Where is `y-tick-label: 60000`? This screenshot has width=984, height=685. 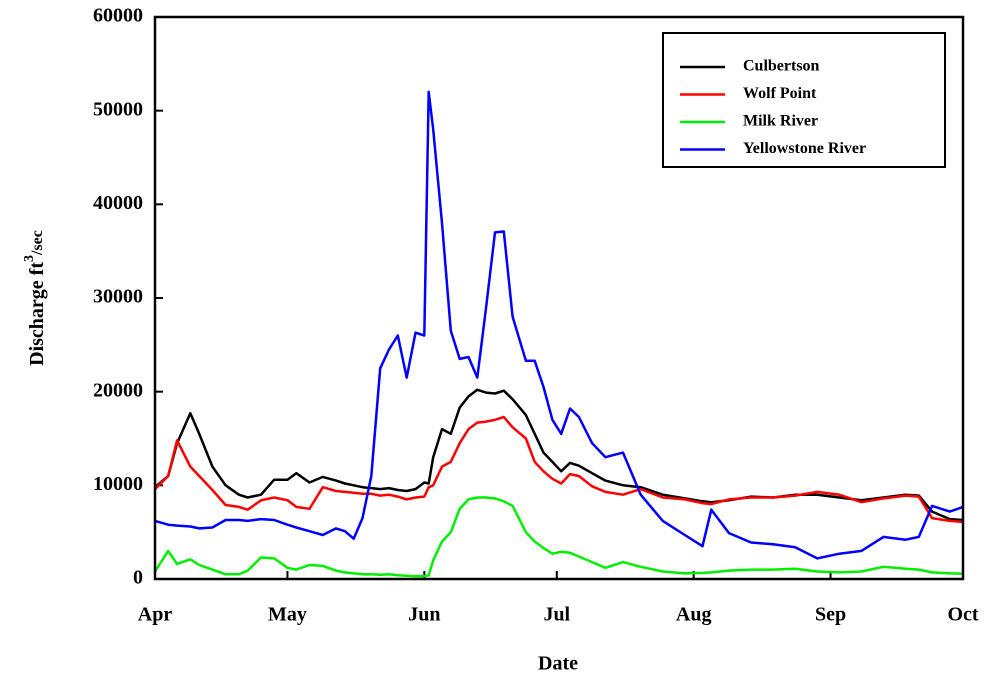
y-tick-label: 60000 is located at coordinates (118, 16).